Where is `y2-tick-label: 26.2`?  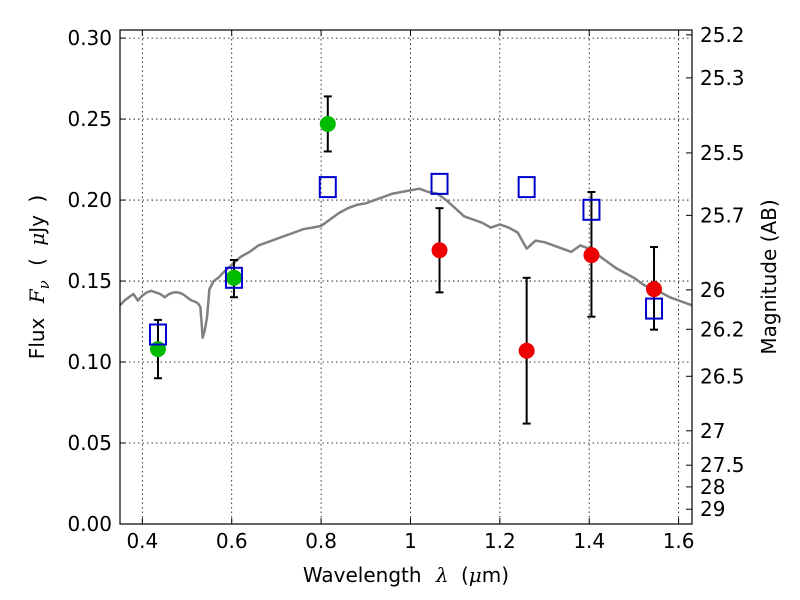 y2-tick-label: 26.2 is located at coordinates (722, 329).